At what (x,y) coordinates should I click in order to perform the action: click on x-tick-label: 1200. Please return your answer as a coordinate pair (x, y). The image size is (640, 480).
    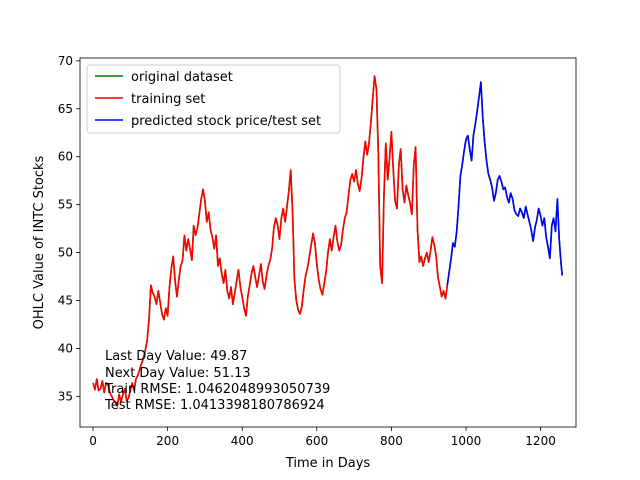
    Looking at the image, I should click on (540, 441).